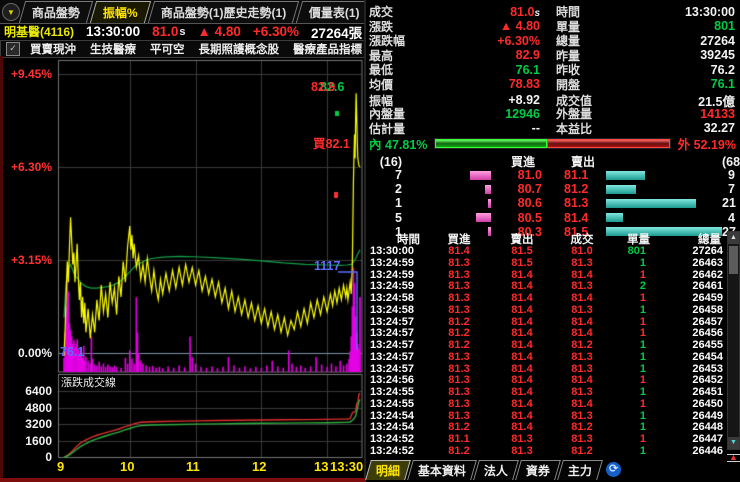  What do you see at coordinates (529, 217) in the screenshot?
I see `bid-price: 80.5` at bounding box center [529, 217].